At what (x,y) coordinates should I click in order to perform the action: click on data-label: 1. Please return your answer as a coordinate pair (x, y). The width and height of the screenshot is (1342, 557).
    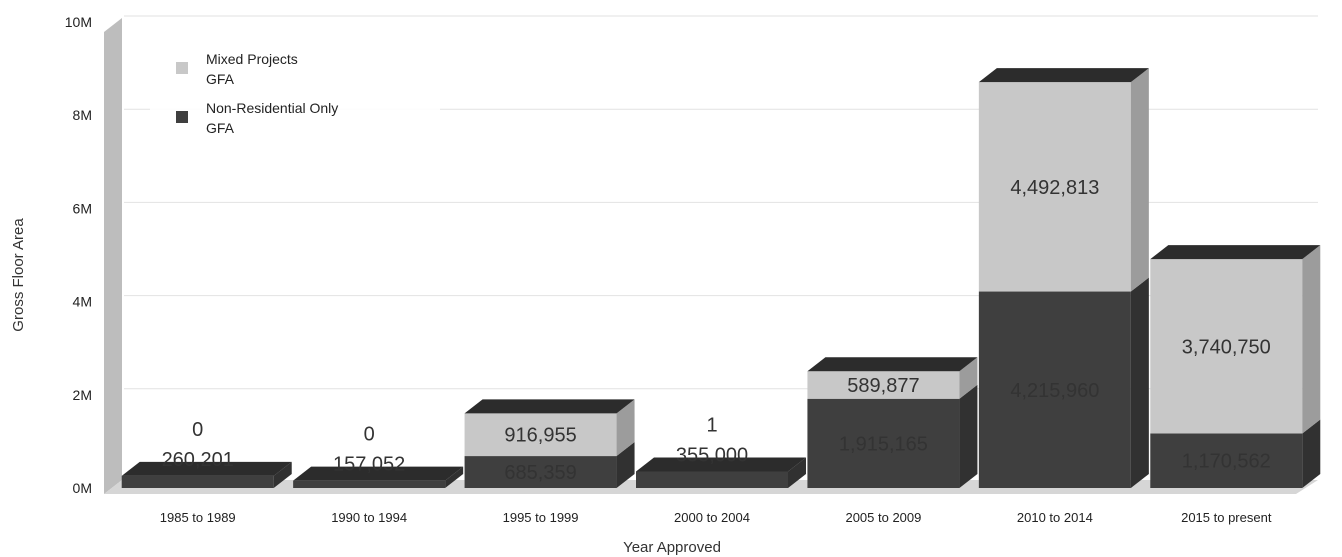
    Looking at the image, I should click on (711, 425).